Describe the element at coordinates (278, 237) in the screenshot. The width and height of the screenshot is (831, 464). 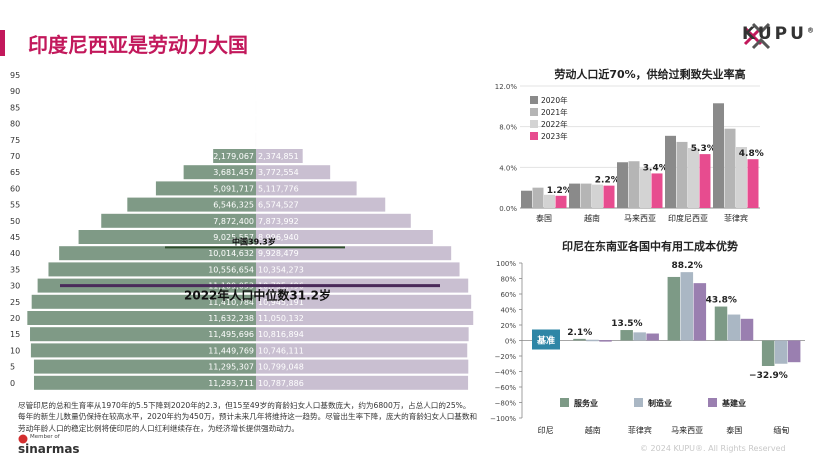
I see `female-value-label: 8,996,940` at that location.